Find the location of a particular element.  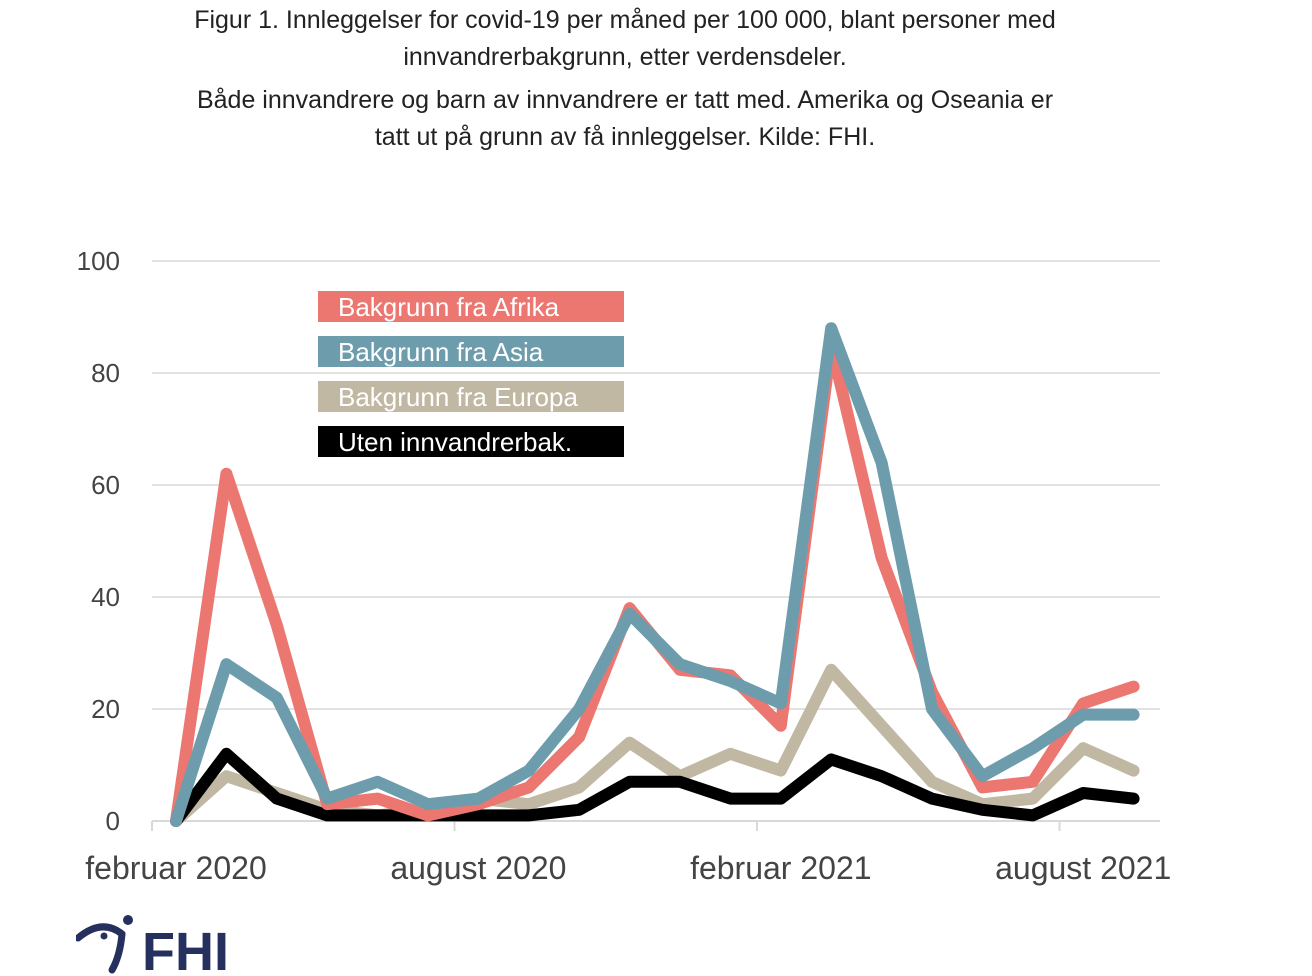

y-tick-label: 40 is located at coordinates (105, 597).